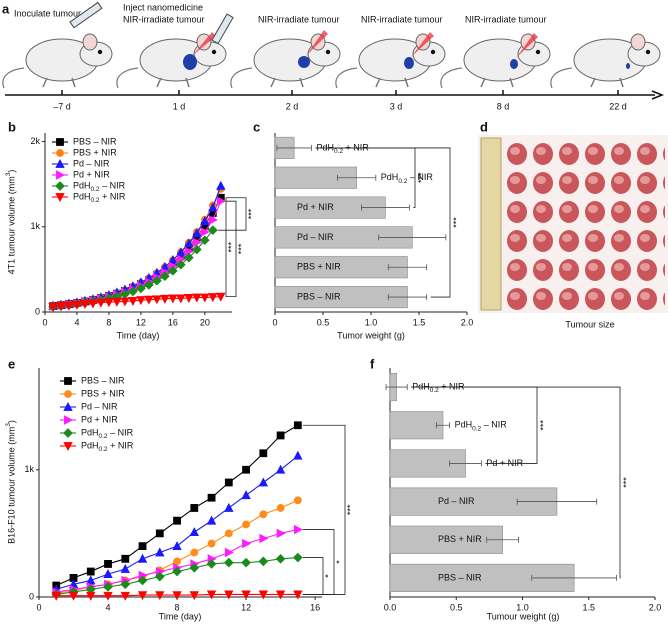 The height and width of the screenshot is (629, 668). Describe the element at coordinates (390, 61) in the screenshot. I see `mouse` at that location.